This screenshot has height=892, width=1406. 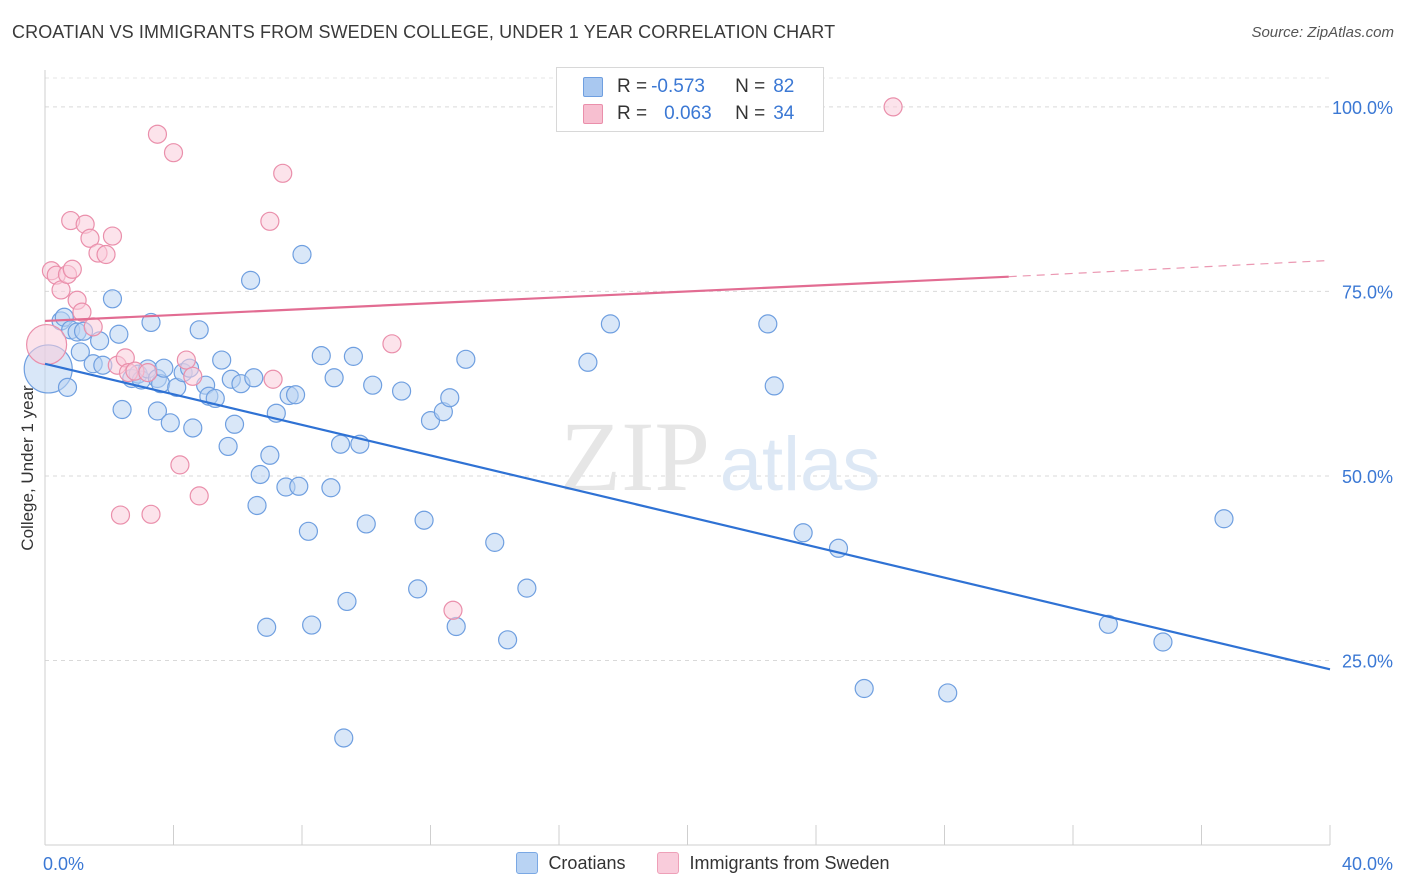 I want to click on x-tick-label-min: 0.0%, so click(x=63, y=864).